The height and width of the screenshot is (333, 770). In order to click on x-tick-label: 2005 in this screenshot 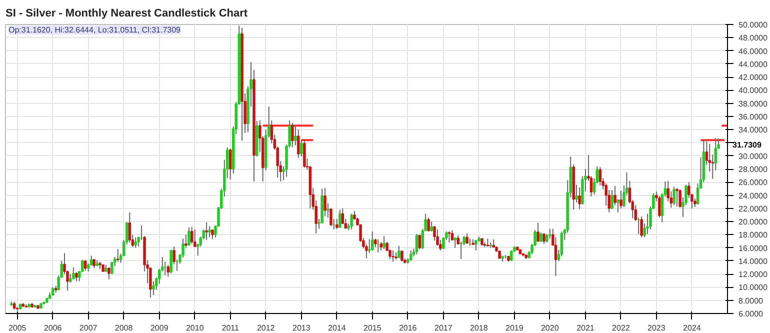, I will do `click(17, 328)`.